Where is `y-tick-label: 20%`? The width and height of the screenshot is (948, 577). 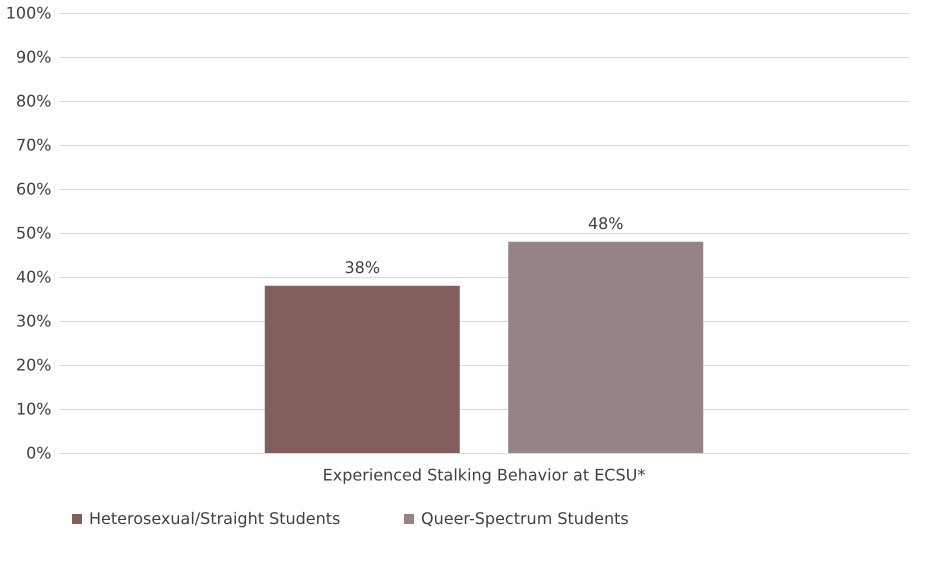 y-tick-label: 20% is located at coordinates (34, 365).